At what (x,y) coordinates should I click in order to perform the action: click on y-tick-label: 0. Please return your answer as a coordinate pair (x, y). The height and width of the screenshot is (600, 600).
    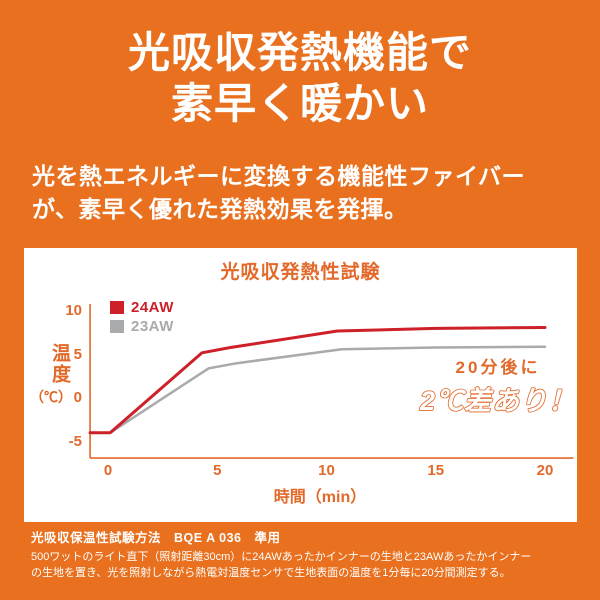
    Looking at the image, I should click on (77, 397).